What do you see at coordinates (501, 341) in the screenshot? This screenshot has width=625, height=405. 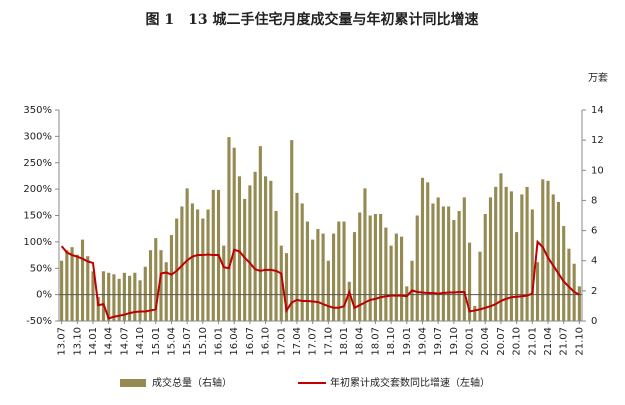 I see `x-tick-label: 20.07` at bounding box center [501, 341].